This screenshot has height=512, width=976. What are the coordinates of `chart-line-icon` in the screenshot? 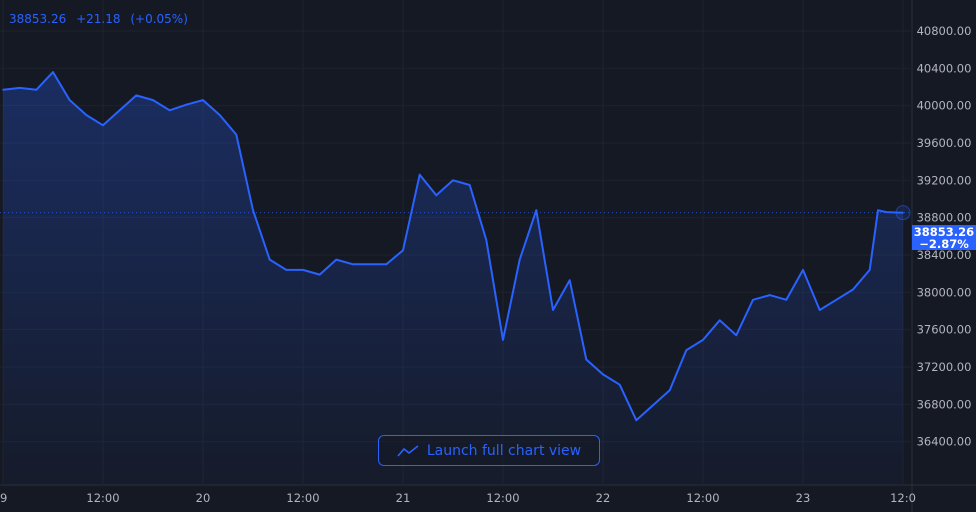 It's located at (408, 450).